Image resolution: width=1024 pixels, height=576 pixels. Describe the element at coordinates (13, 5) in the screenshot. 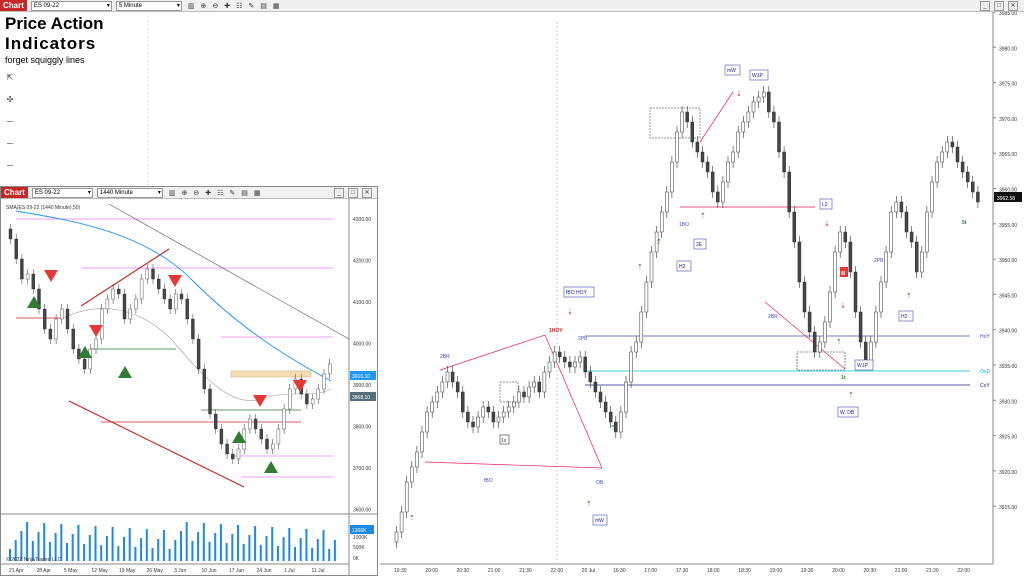

I see `chart-tab: Chart` at that location.